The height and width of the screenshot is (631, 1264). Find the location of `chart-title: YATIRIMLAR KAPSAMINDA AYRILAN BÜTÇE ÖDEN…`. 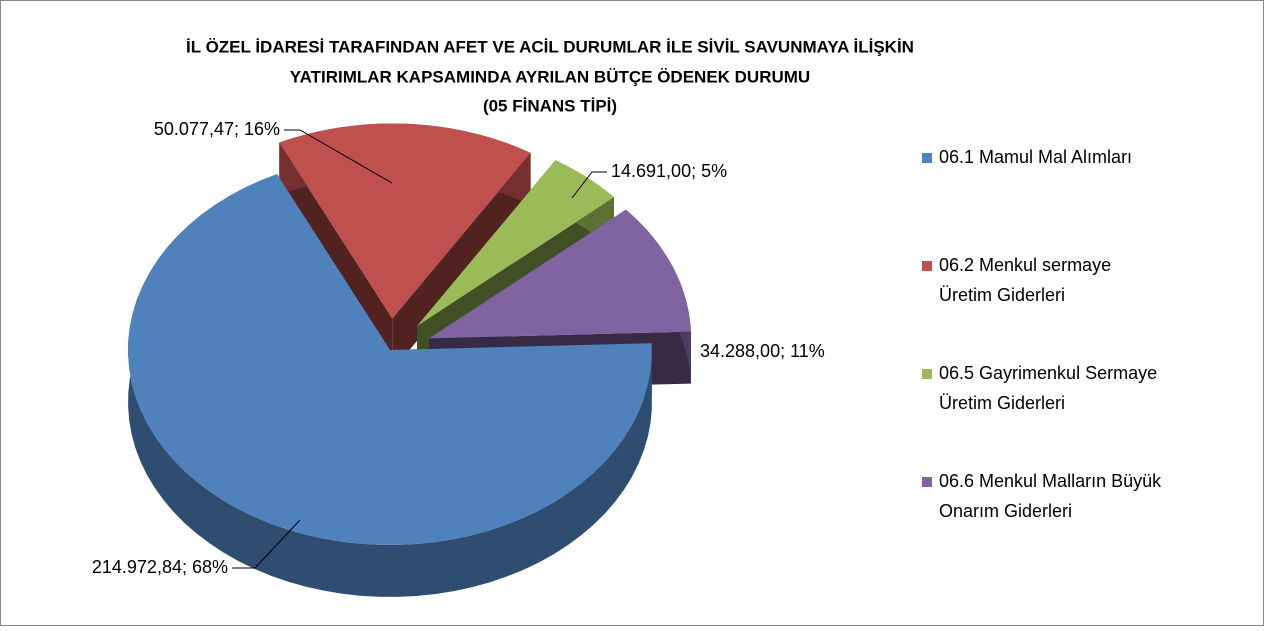

chart-title: YATIRIMLAR KAPSAMINDA AYRILAN BÜTÇE ÖDEN… is located at coordinates (550, 76).